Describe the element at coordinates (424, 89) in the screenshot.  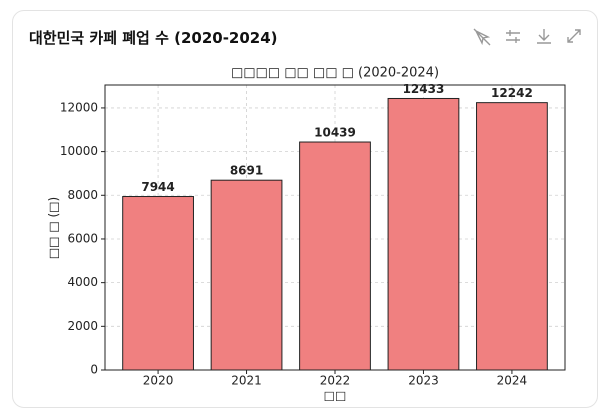
I see `value-label: 12433` at that location.